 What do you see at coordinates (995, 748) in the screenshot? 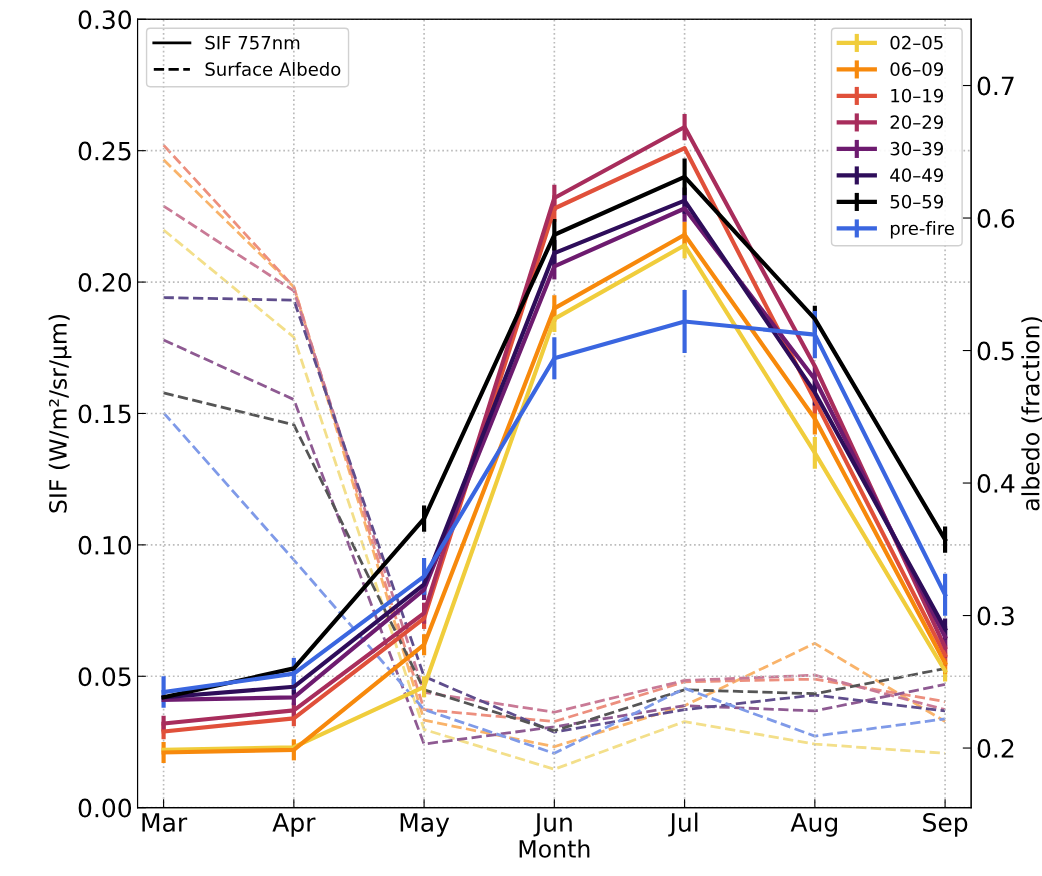
I see `y2-tick-label: 0.2` at bounding box center [995, 748].